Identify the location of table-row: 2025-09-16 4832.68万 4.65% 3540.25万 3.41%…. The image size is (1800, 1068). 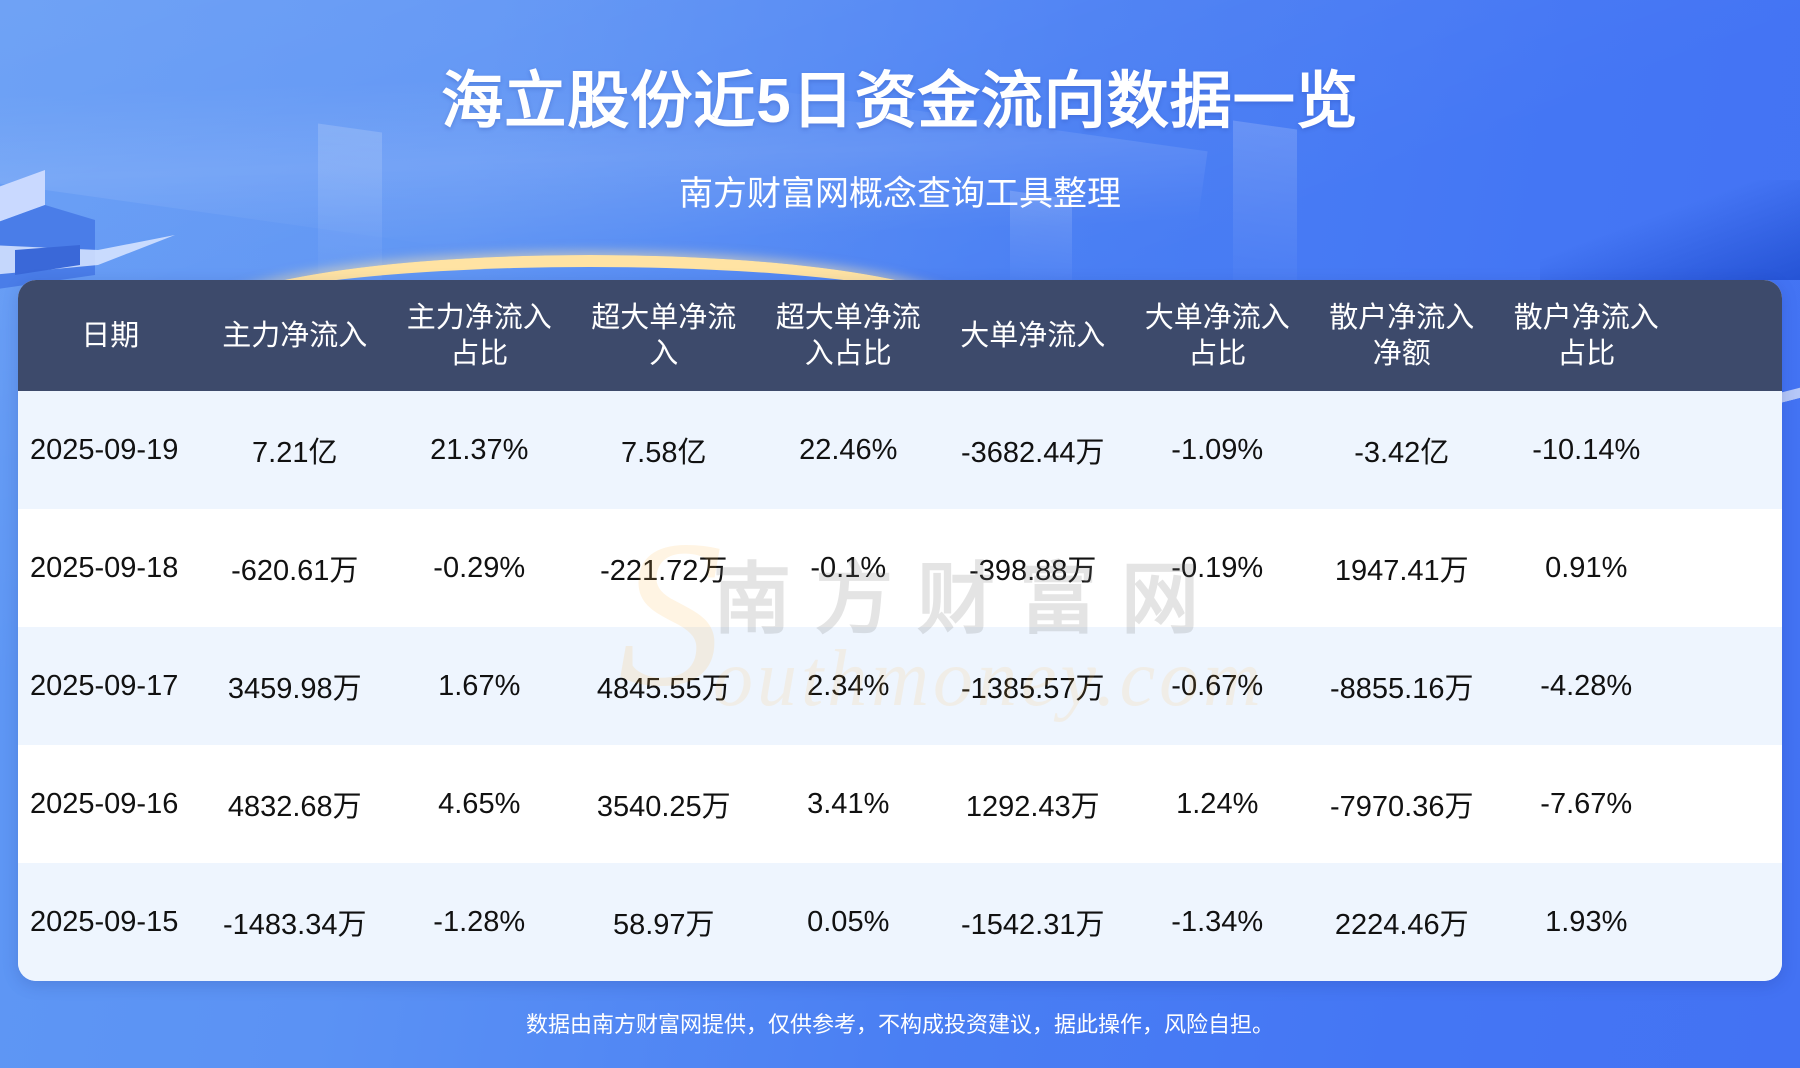
(900, 804).